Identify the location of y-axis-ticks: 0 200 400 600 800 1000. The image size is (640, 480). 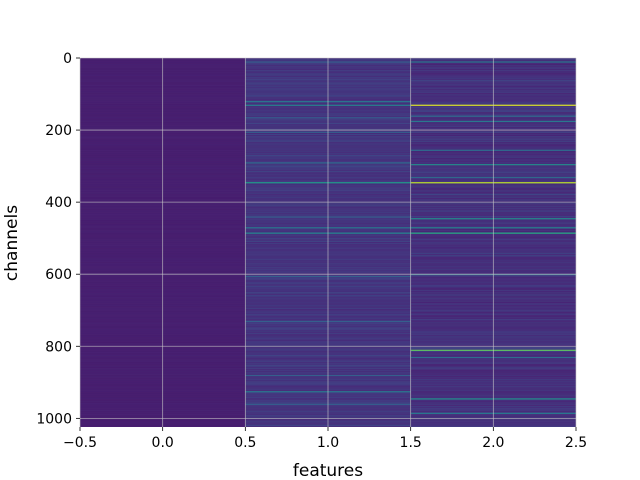
(58, 239).